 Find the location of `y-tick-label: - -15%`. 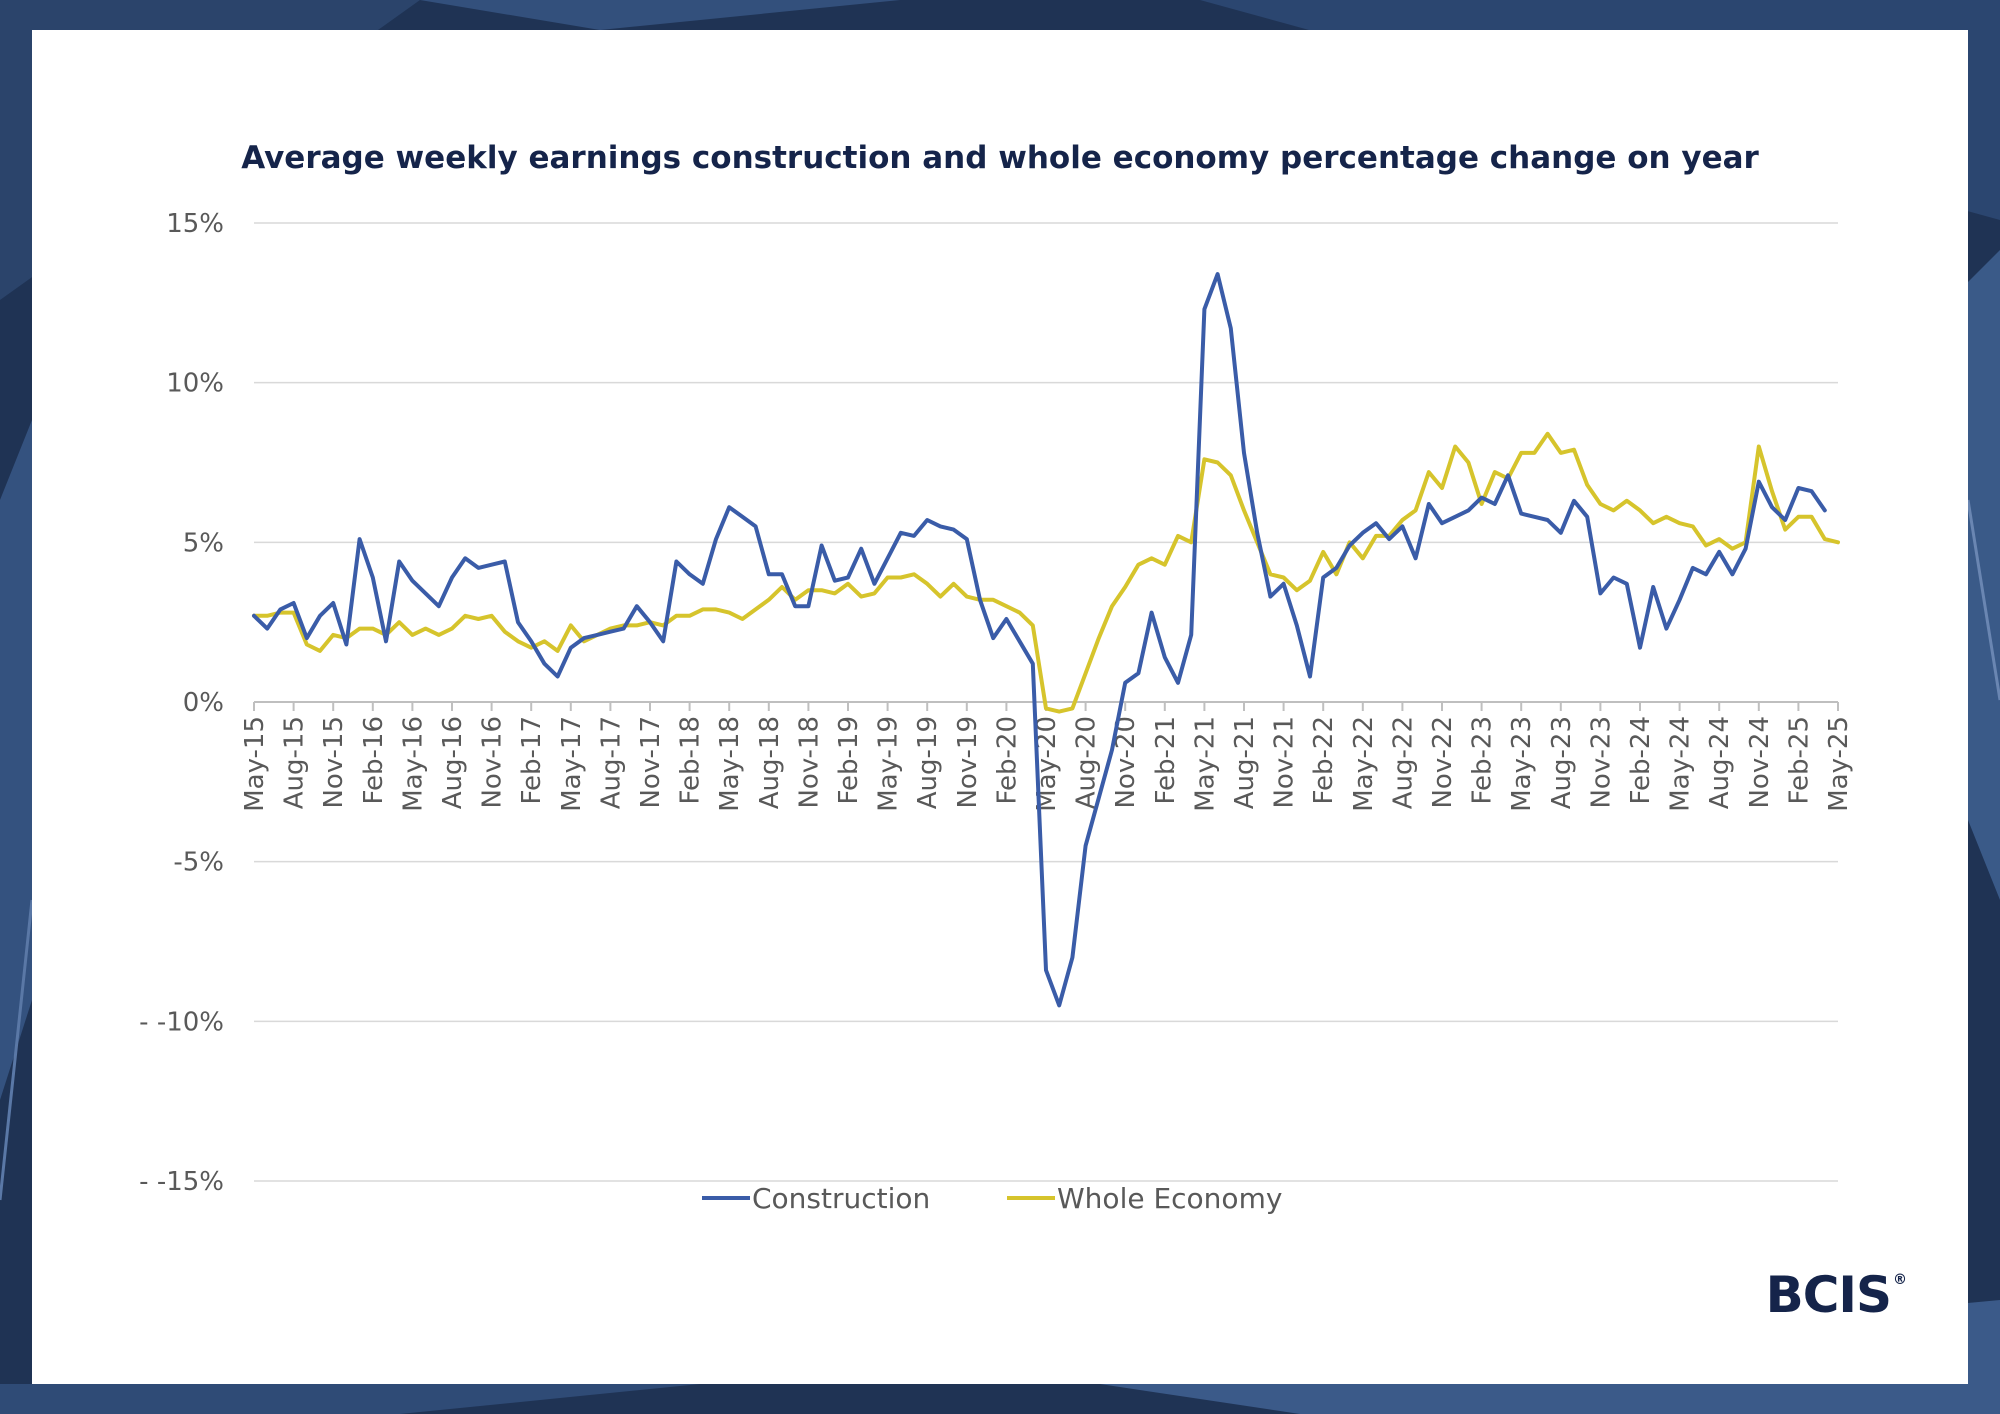

y-tick-label: - -15% is located at coordinates (181, 1182).